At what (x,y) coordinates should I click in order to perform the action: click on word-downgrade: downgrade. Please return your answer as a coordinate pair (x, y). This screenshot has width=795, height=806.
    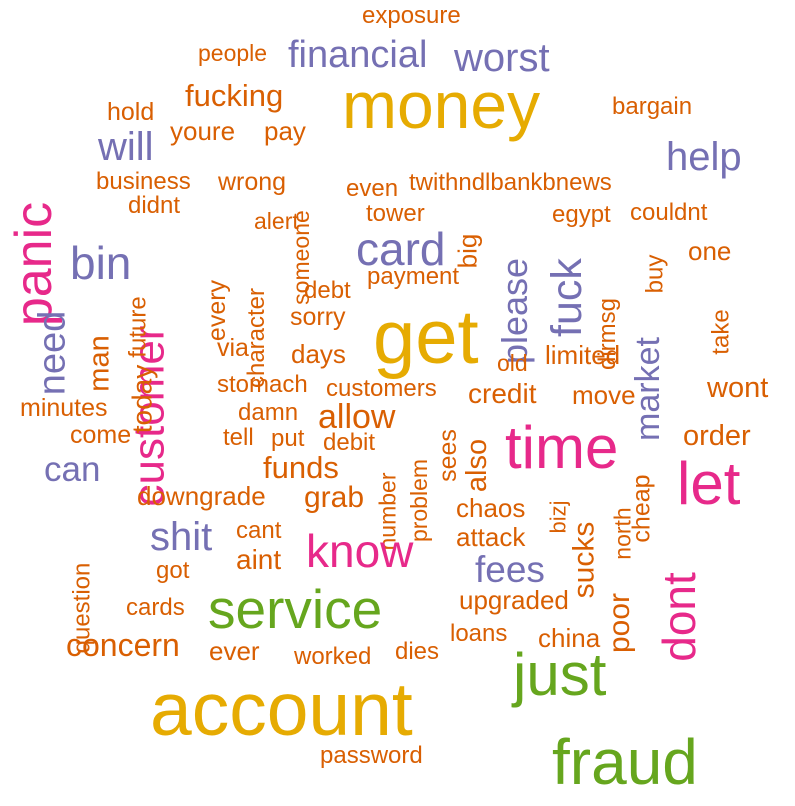
    Looking at the image, I should click on (201, 496).